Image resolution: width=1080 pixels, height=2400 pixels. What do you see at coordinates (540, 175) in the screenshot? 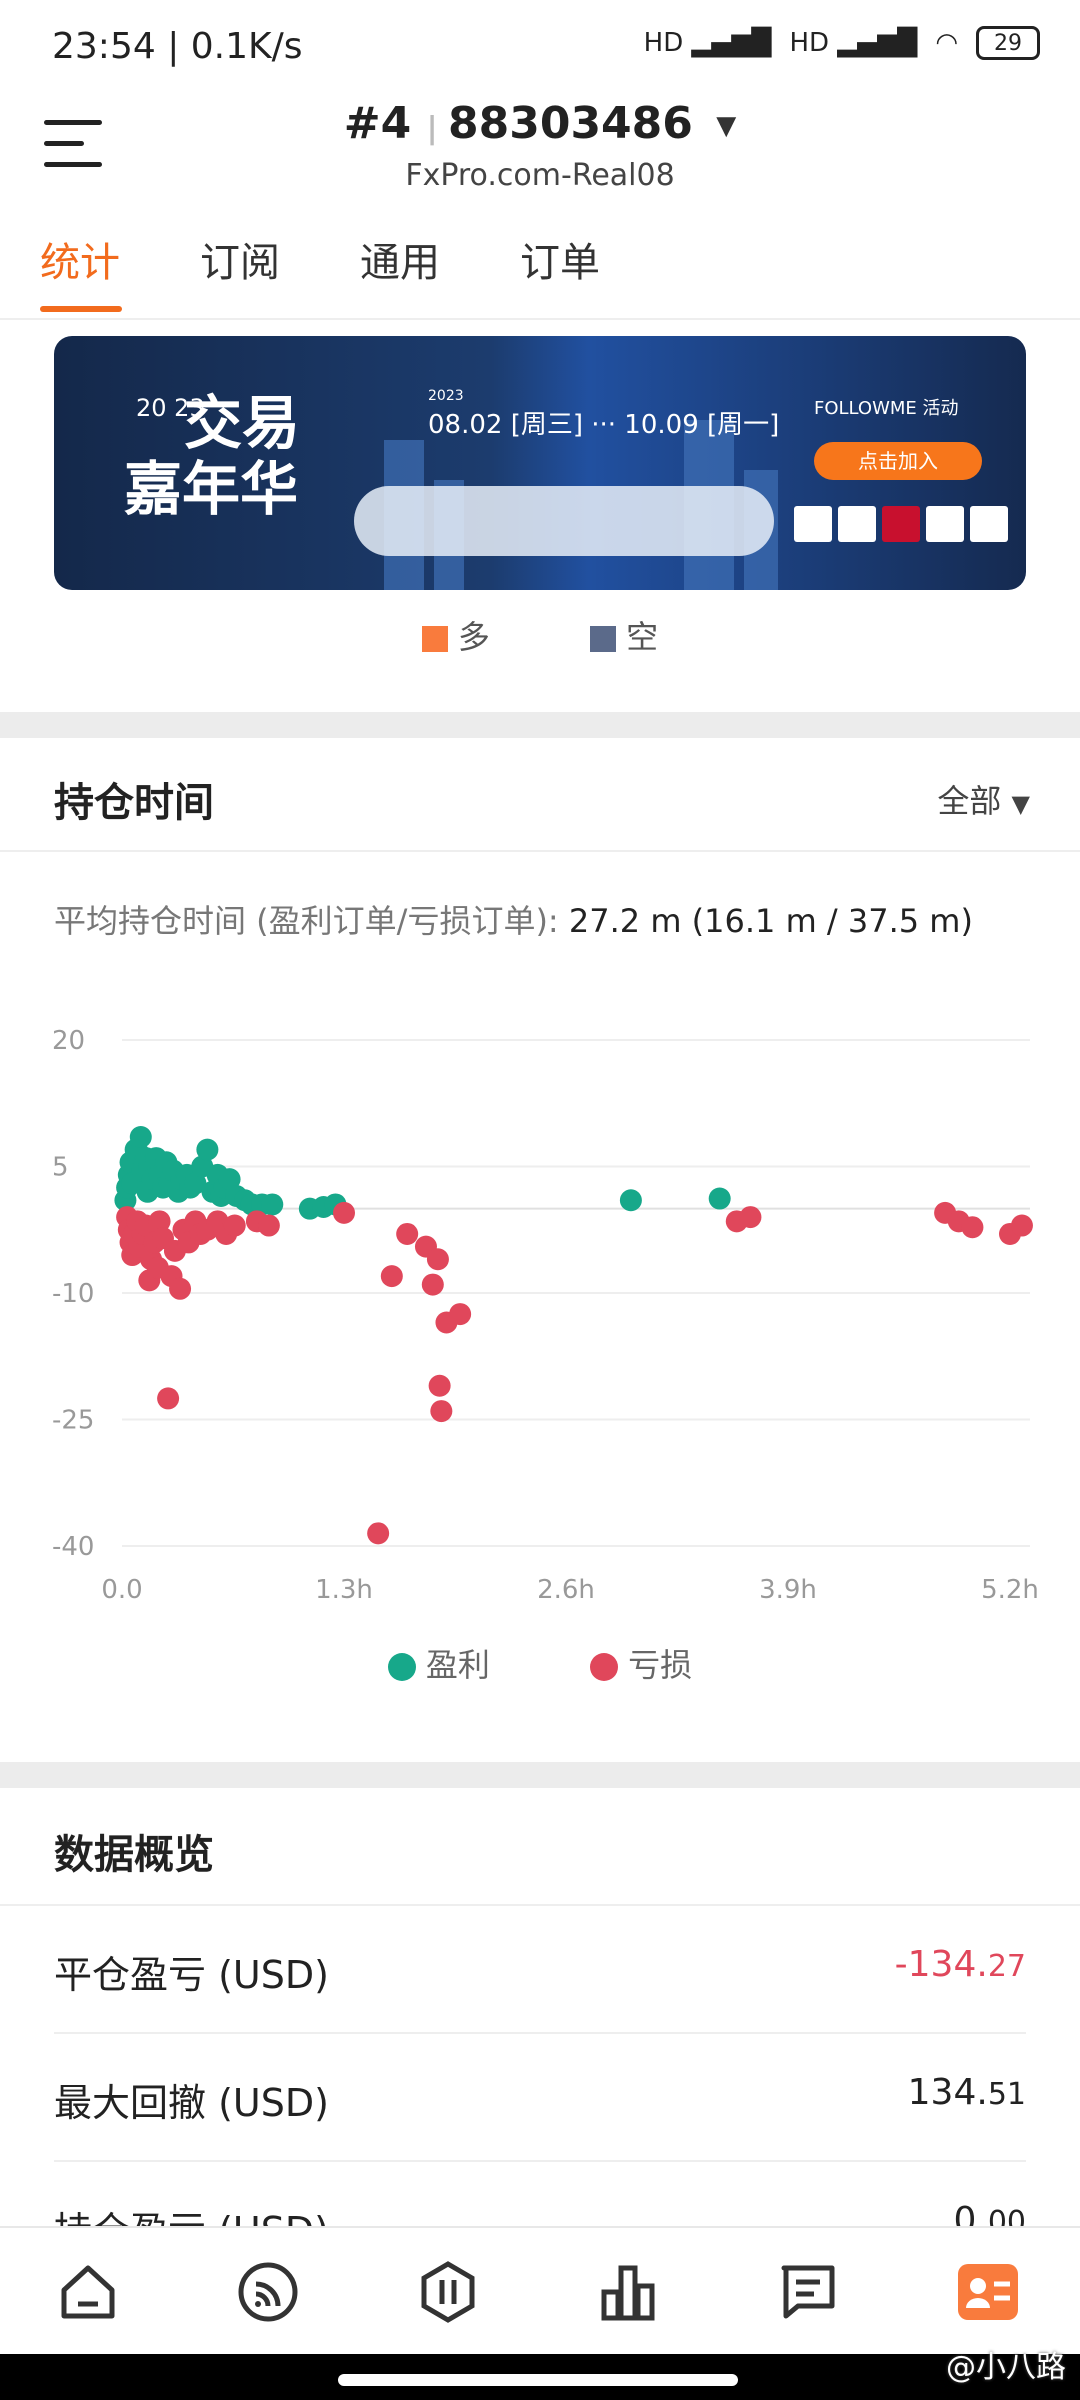
I see `account-server: FxPro.com-Real08` at bounding box center [540, 175].